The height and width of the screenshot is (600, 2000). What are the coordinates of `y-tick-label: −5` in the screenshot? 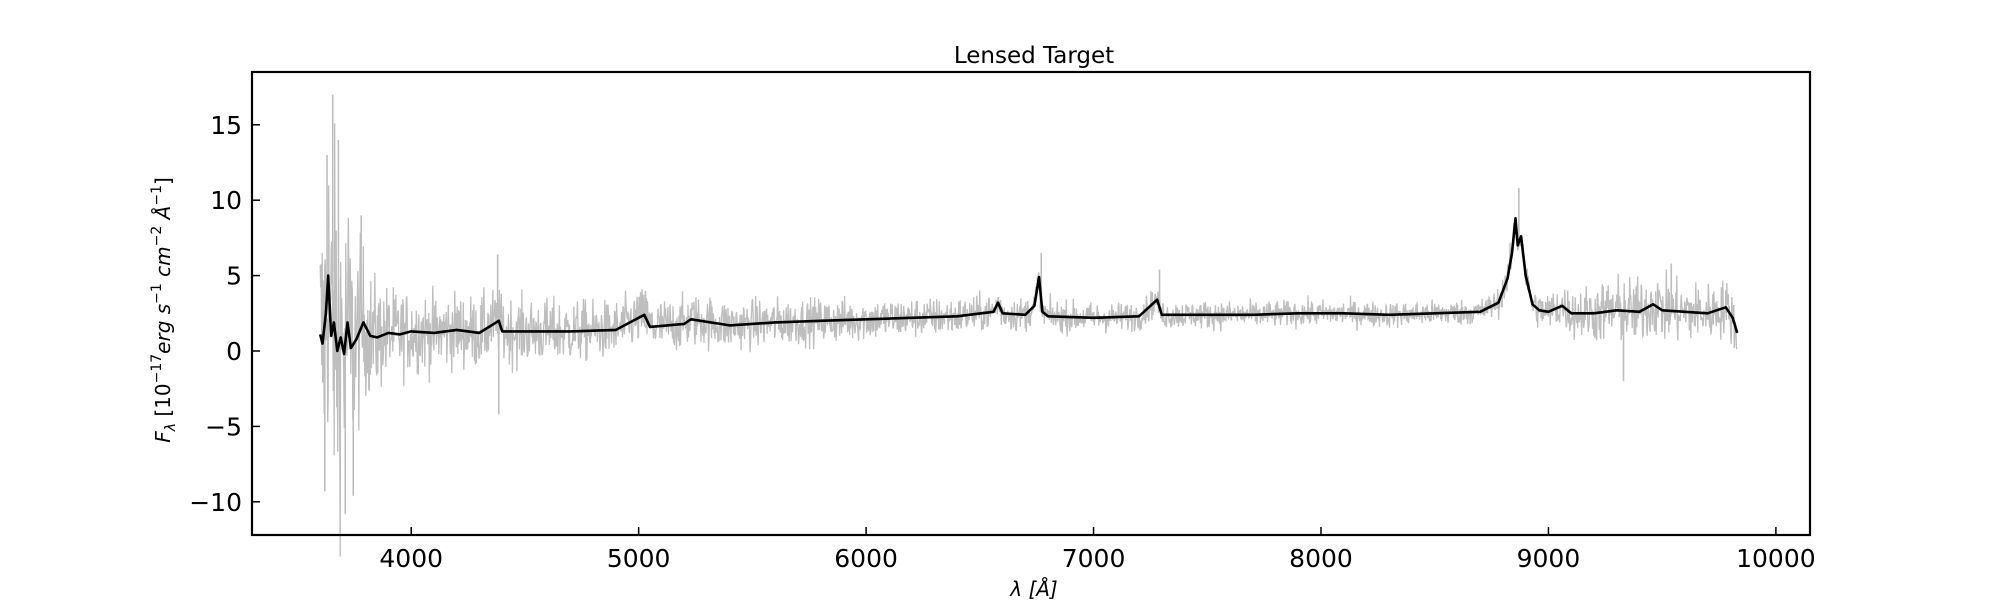 It's located at (223, 426).